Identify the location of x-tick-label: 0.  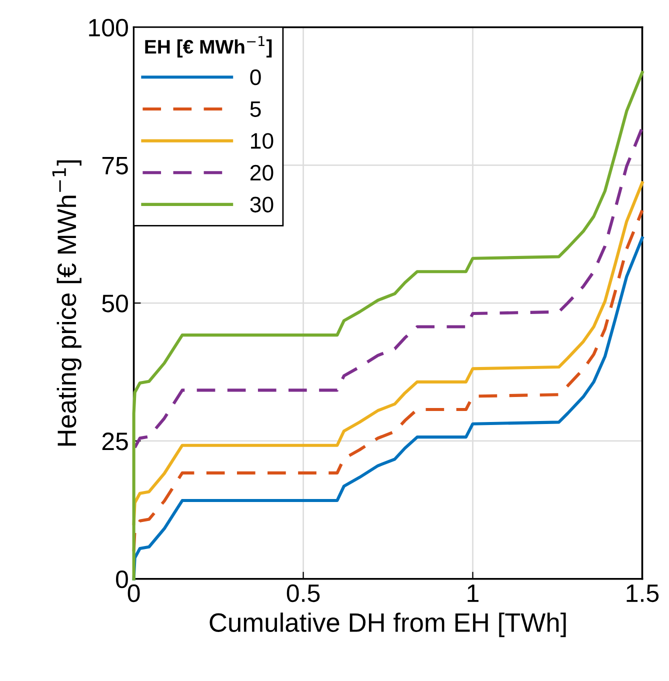
(134, 593).